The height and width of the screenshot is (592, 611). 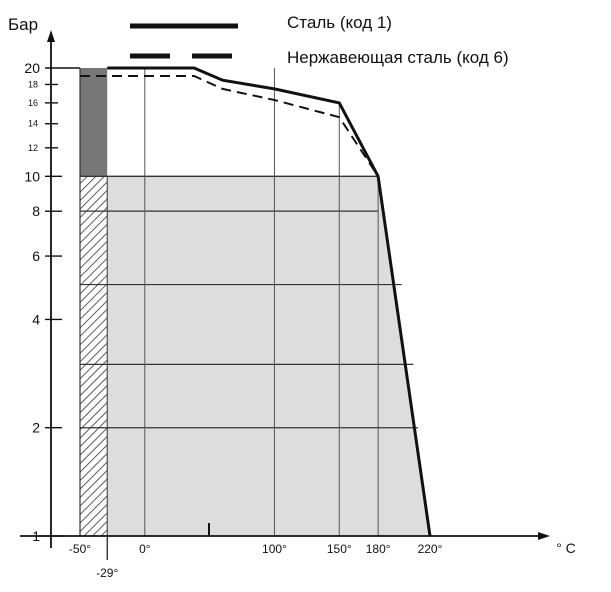 What do you see at coordinates (94, 122) in the screenshot?
I see `low-temperature-dark-band` at bounding box center [94, 122].